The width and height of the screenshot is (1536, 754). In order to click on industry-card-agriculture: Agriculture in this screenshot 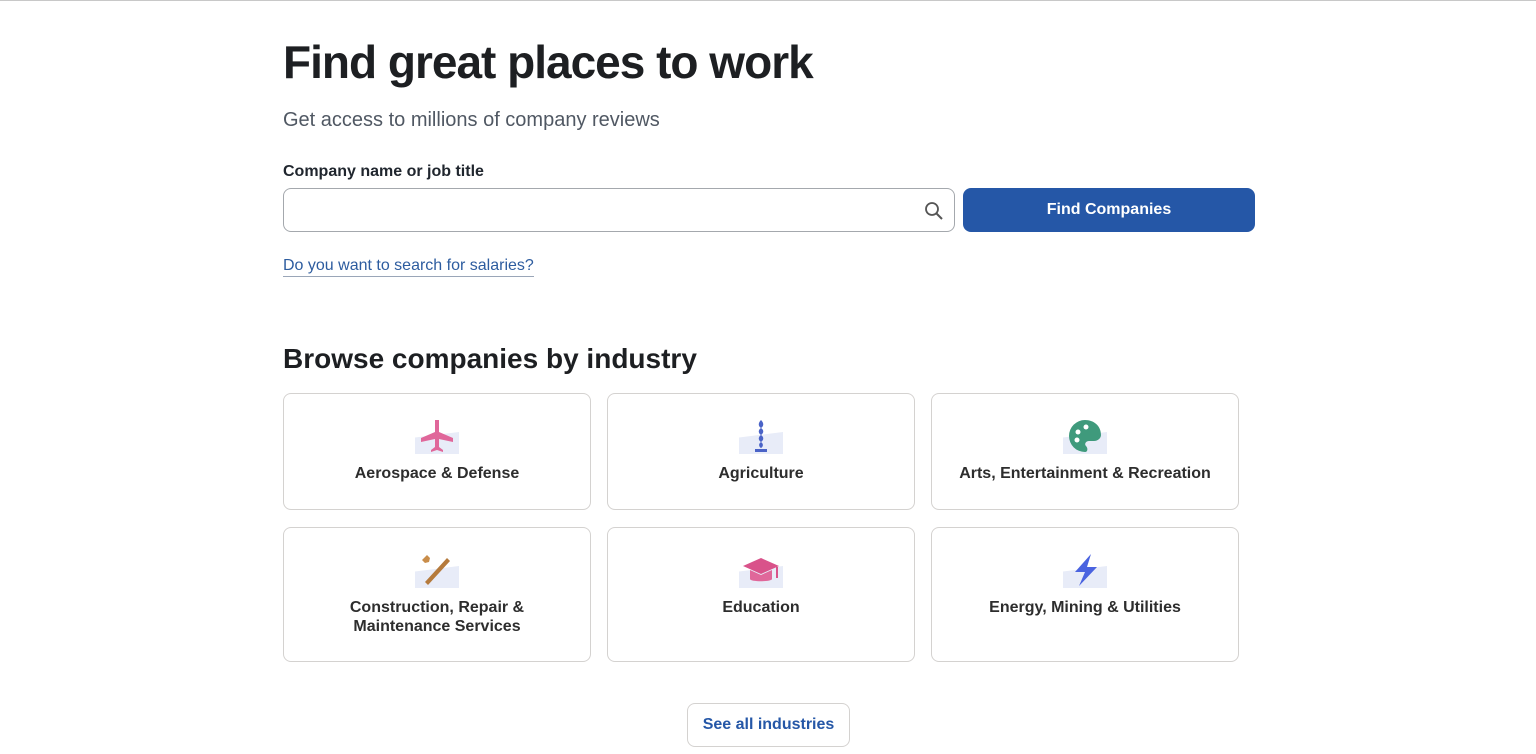, I will do `click(761, 451)`.